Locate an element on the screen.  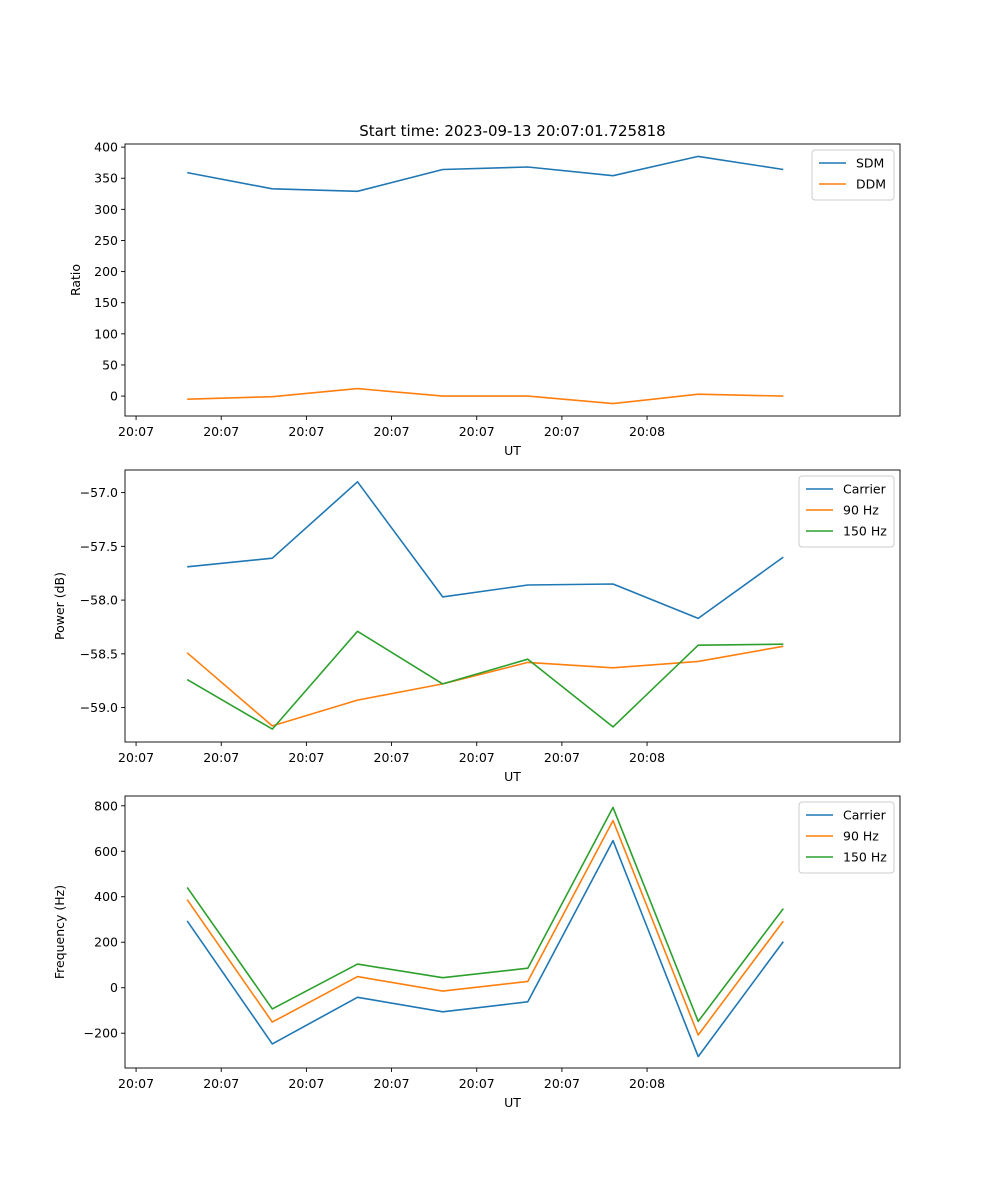
y-tick-label-3-1: −200 is located at coordinates (101, 1033).